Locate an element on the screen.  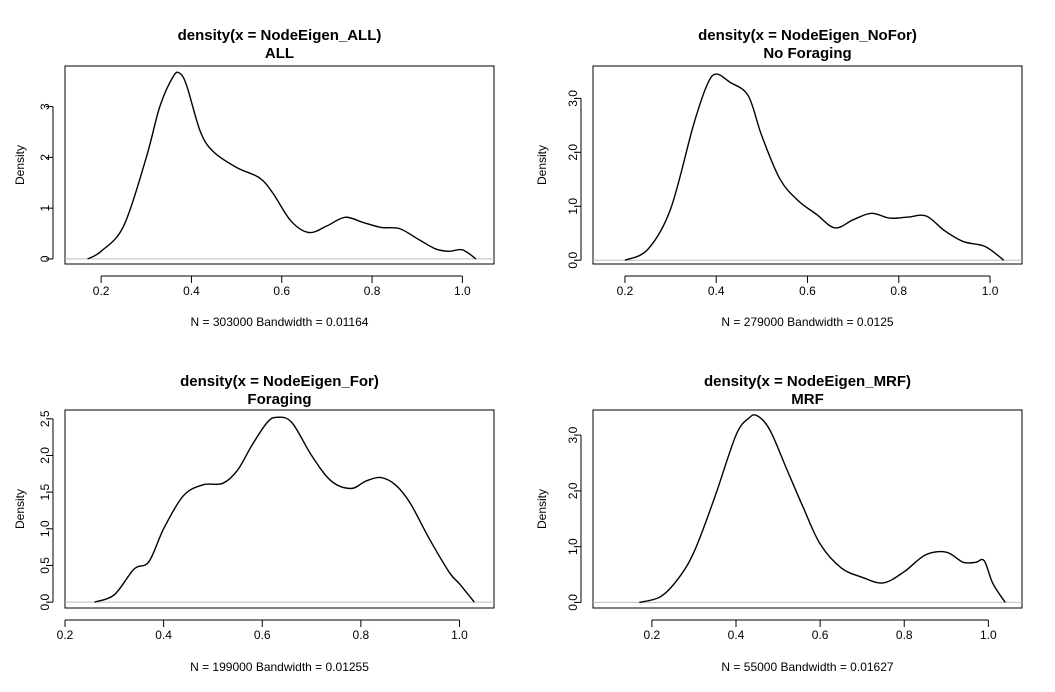
panel-title: density(x = NodeEigen_MRF) is located at coordinates (807, 381).